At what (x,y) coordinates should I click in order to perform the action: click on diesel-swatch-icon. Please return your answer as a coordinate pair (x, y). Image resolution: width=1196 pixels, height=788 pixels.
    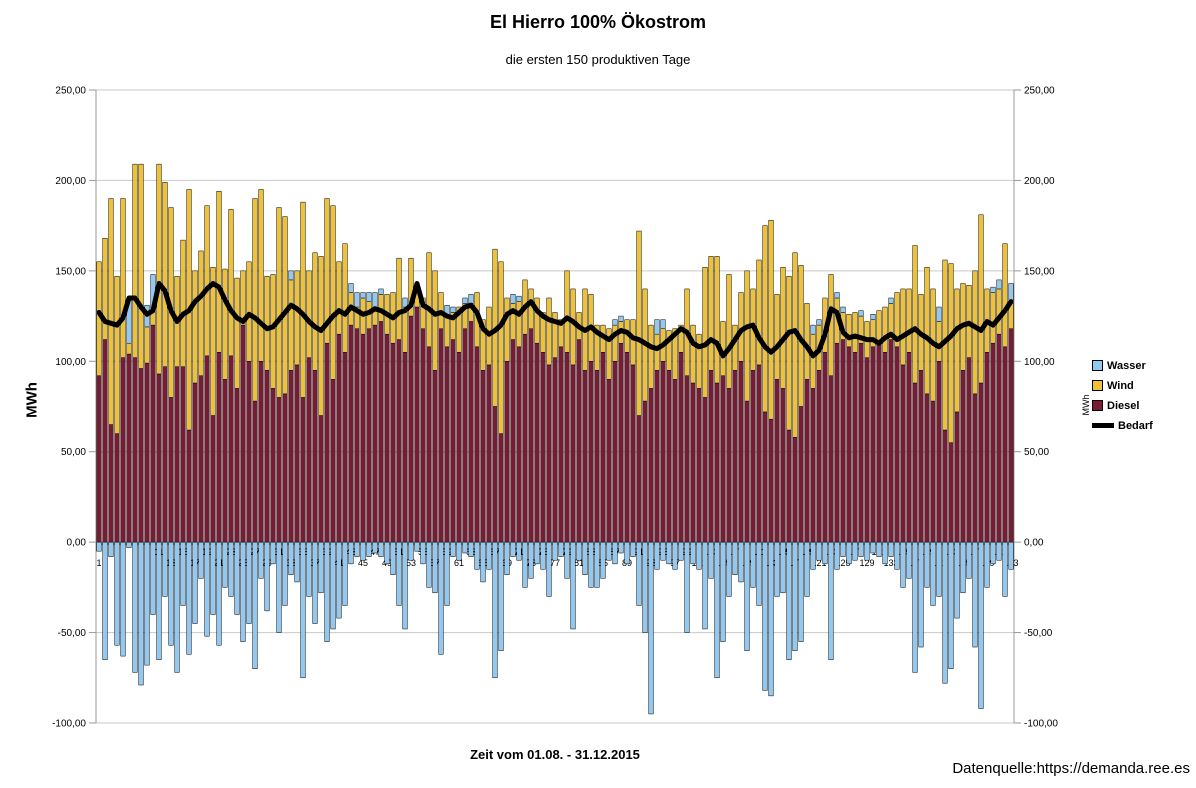
    Looking at the image, I should click on (1097, 405).